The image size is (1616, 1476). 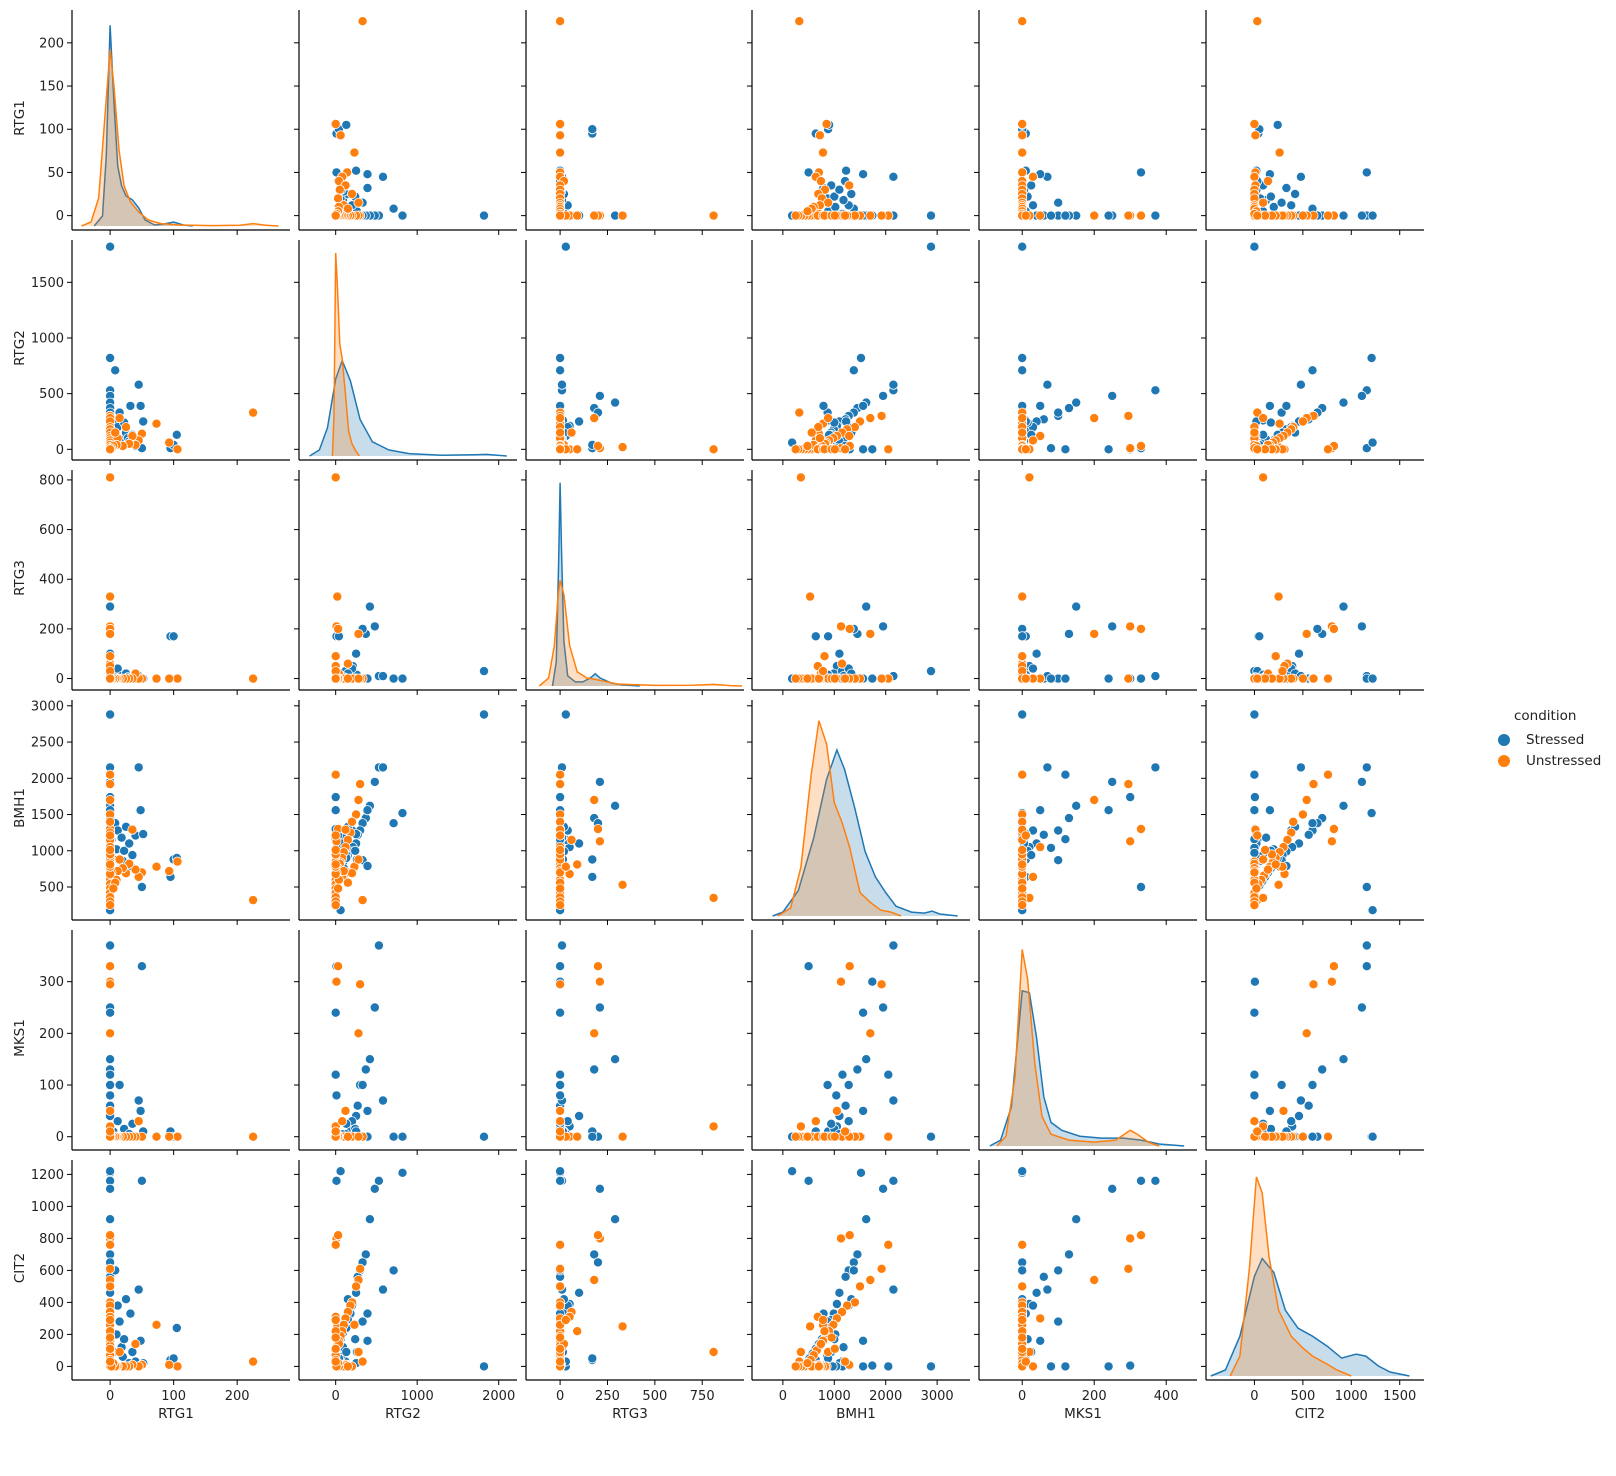 I want to click on unstressed-marker-icon, so click(x=1504, y=760).